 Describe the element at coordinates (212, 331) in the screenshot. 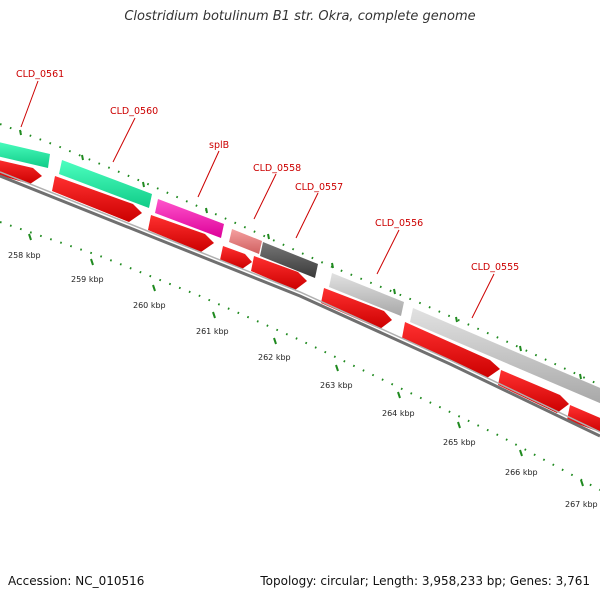

I see `tick-label-261: 261 kbp` at that location.